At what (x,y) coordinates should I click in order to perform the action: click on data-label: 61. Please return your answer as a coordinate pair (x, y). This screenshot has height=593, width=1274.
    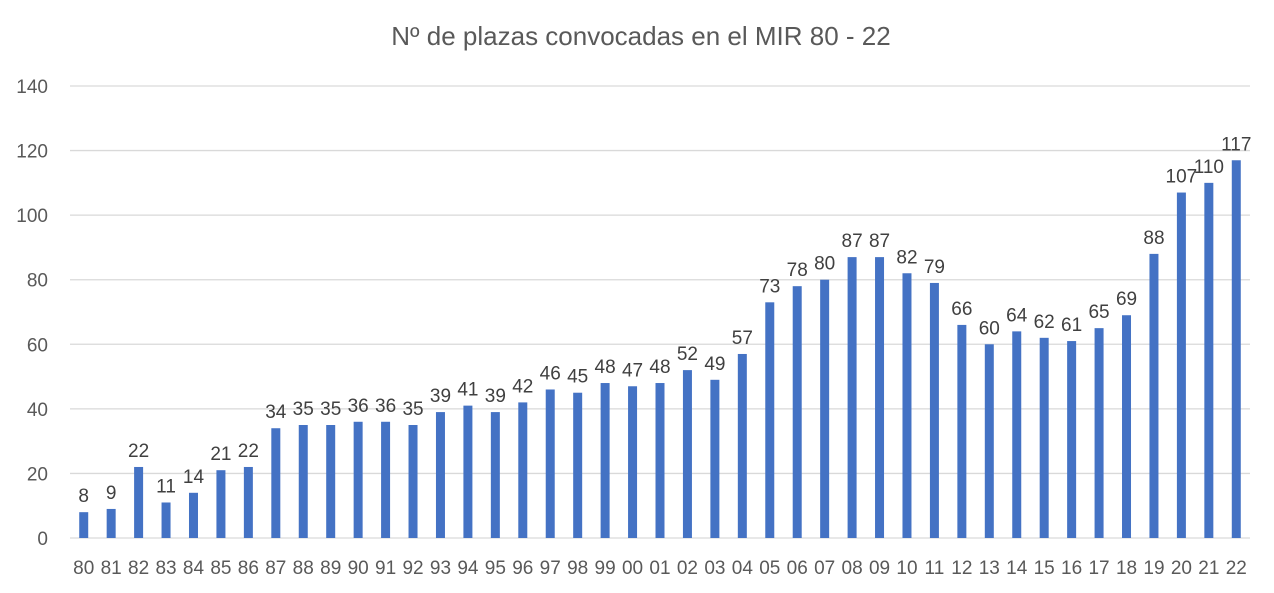
    Looking at the image, I should click on (1071, 325).